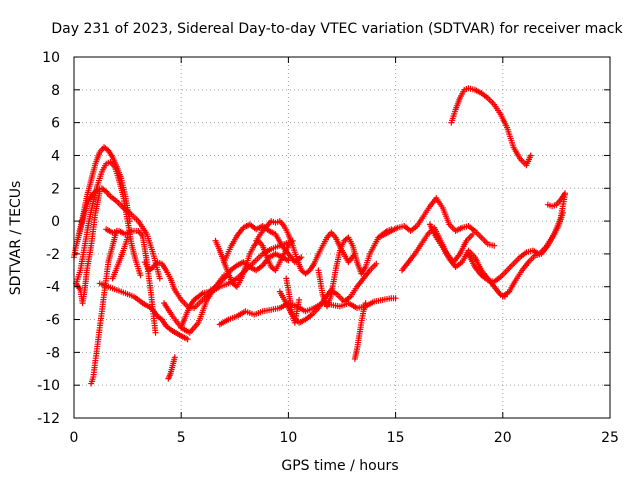 The image size is (640, 480). Describe the element at coordinates (16, 238) in the screenshot. I see `y-axis-label: SDTVAR / TECUs` at that location.